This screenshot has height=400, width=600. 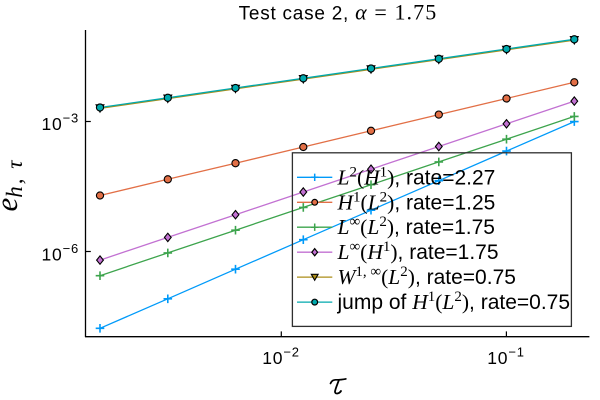 What do you see at coordinates (506, 357) in the screenshot?
I see `svg-text: 10⁻¹` at bounding box center [506, 357].